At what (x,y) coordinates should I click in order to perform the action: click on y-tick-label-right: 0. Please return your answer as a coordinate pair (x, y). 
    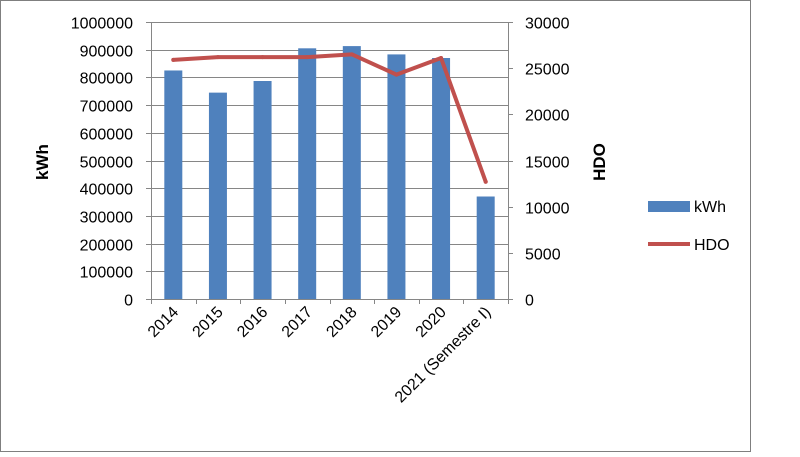
    Looking at the image, I should click on (529, 301).